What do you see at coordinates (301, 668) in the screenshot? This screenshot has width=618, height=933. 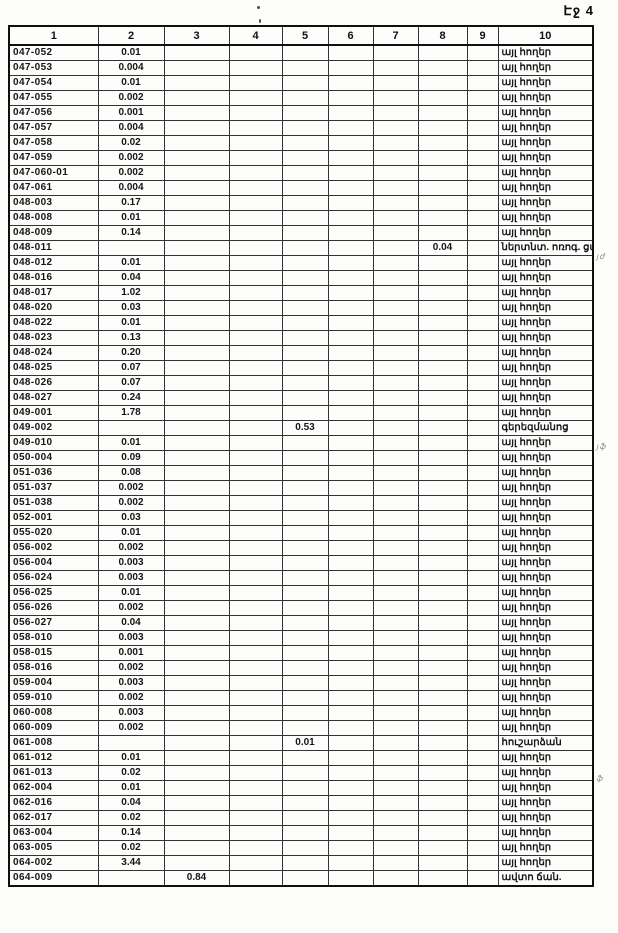 I see `table-row: 058-016 0.002 այլ հողեր` at bounding box center [301, 668].